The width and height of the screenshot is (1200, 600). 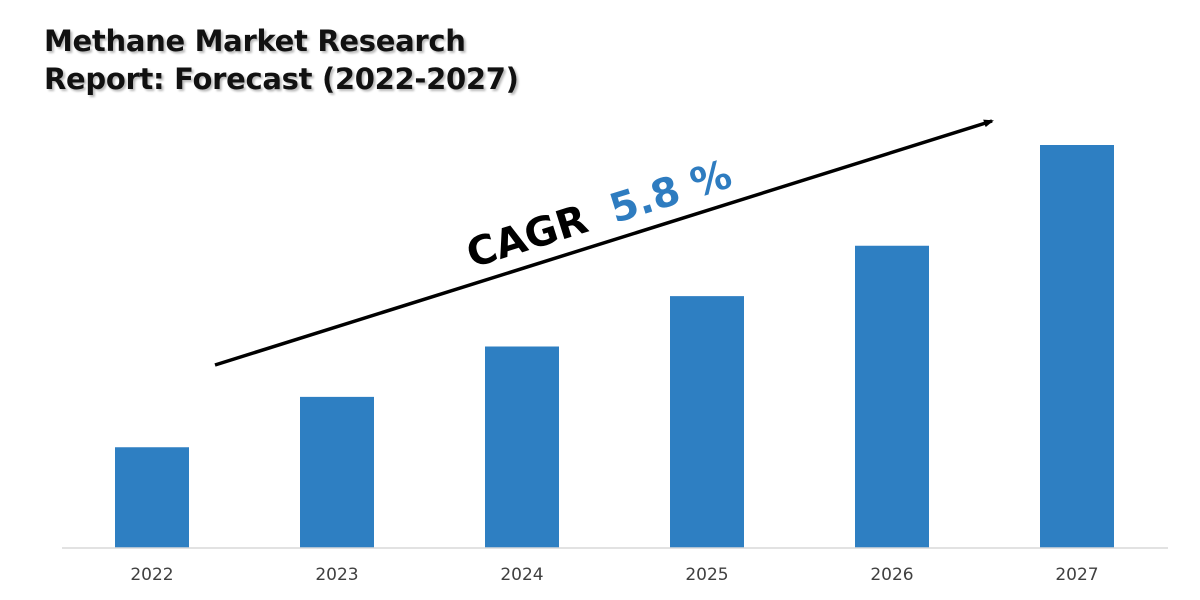 What do you see at coordinates (1077, 346) in the screenshot?
I see `bar-2027` at bounding box center [1077, 346].